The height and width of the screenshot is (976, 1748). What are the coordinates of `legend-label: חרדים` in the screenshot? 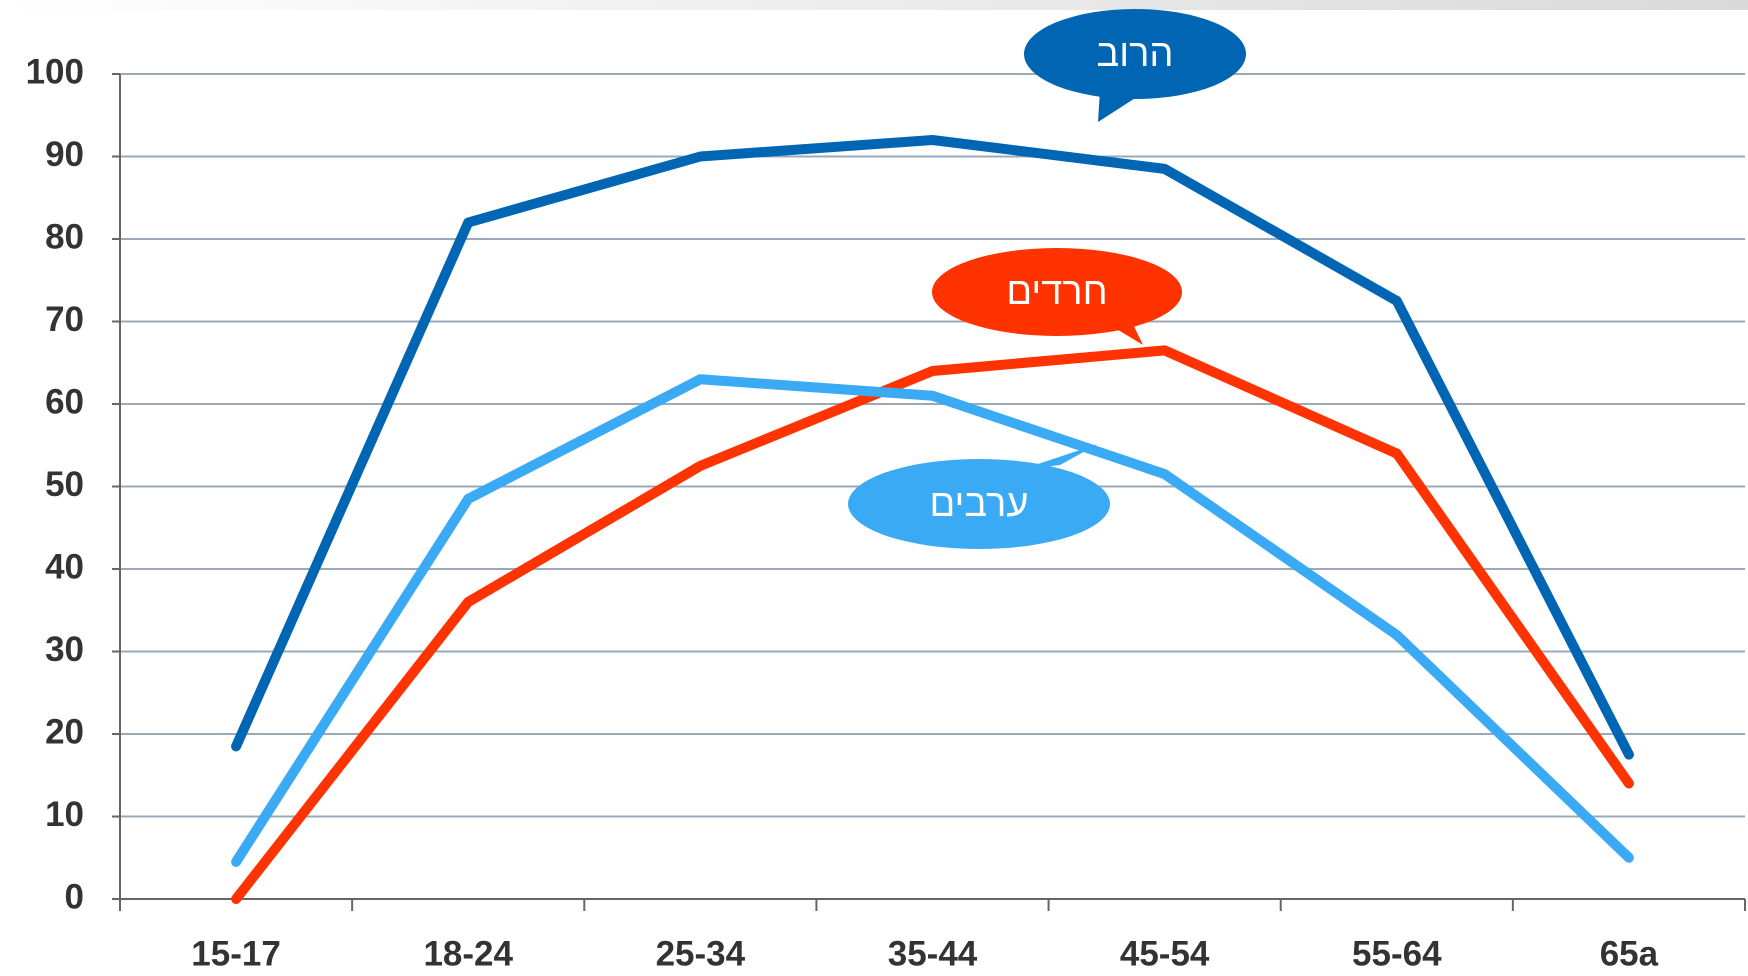 It's located at (1056, 292).